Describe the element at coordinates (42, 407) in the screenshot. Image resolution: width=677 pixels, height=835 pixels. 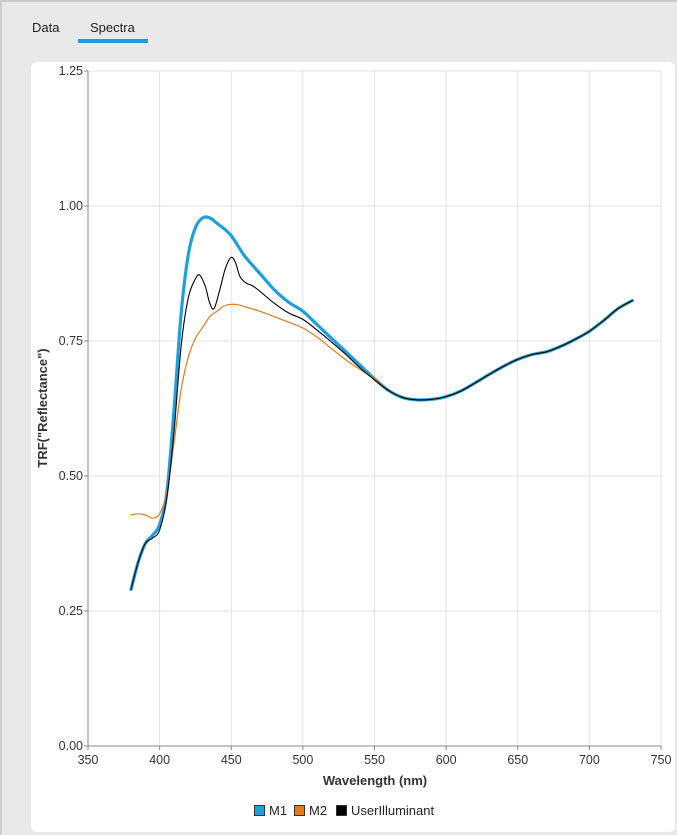
I see `y-axis-label: TRF("Reflectance")` at that location.